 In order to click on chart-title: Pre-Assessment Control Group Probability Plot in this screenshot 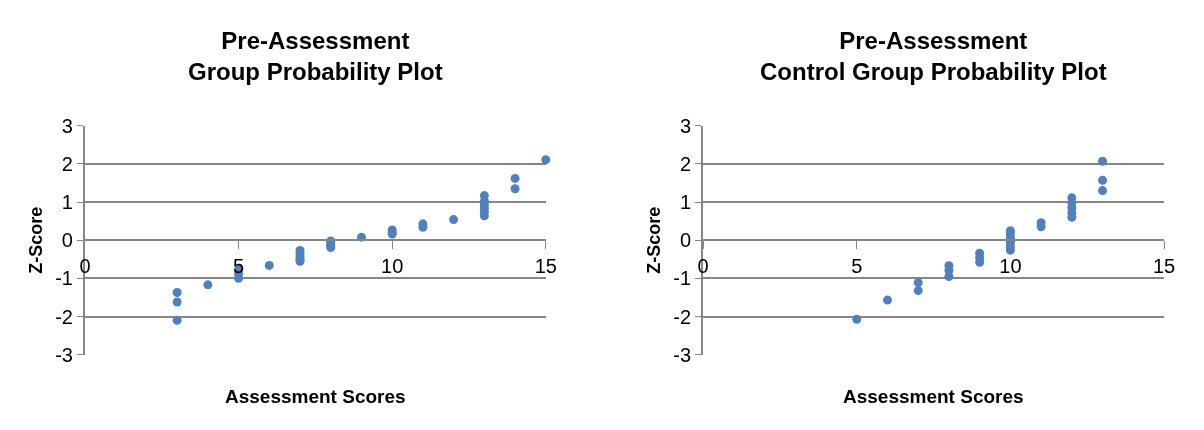, I will do `click(933, 56)`.